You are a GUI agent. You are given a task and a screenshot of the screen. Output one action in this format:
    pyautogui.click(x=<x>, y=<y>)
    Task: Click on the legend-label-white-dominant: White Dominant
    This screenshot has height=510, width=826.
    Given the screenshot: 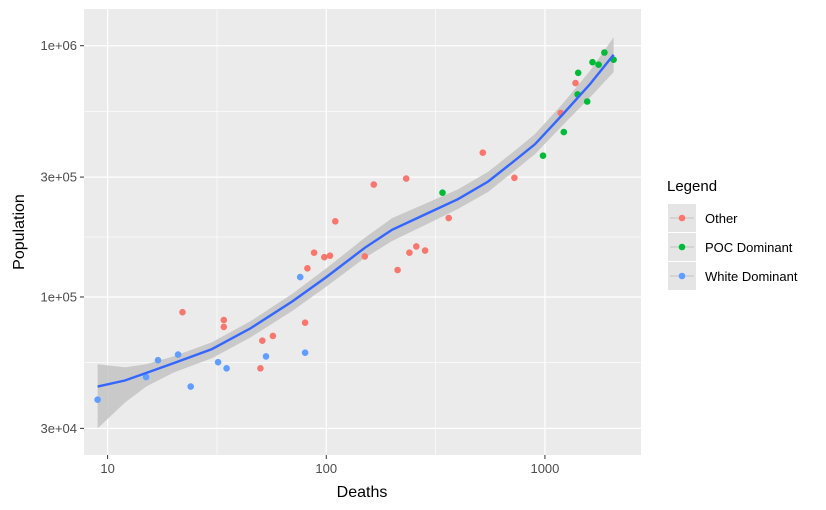 What is the action you would take?
    pyautogui.click(x=751, y=276)
    